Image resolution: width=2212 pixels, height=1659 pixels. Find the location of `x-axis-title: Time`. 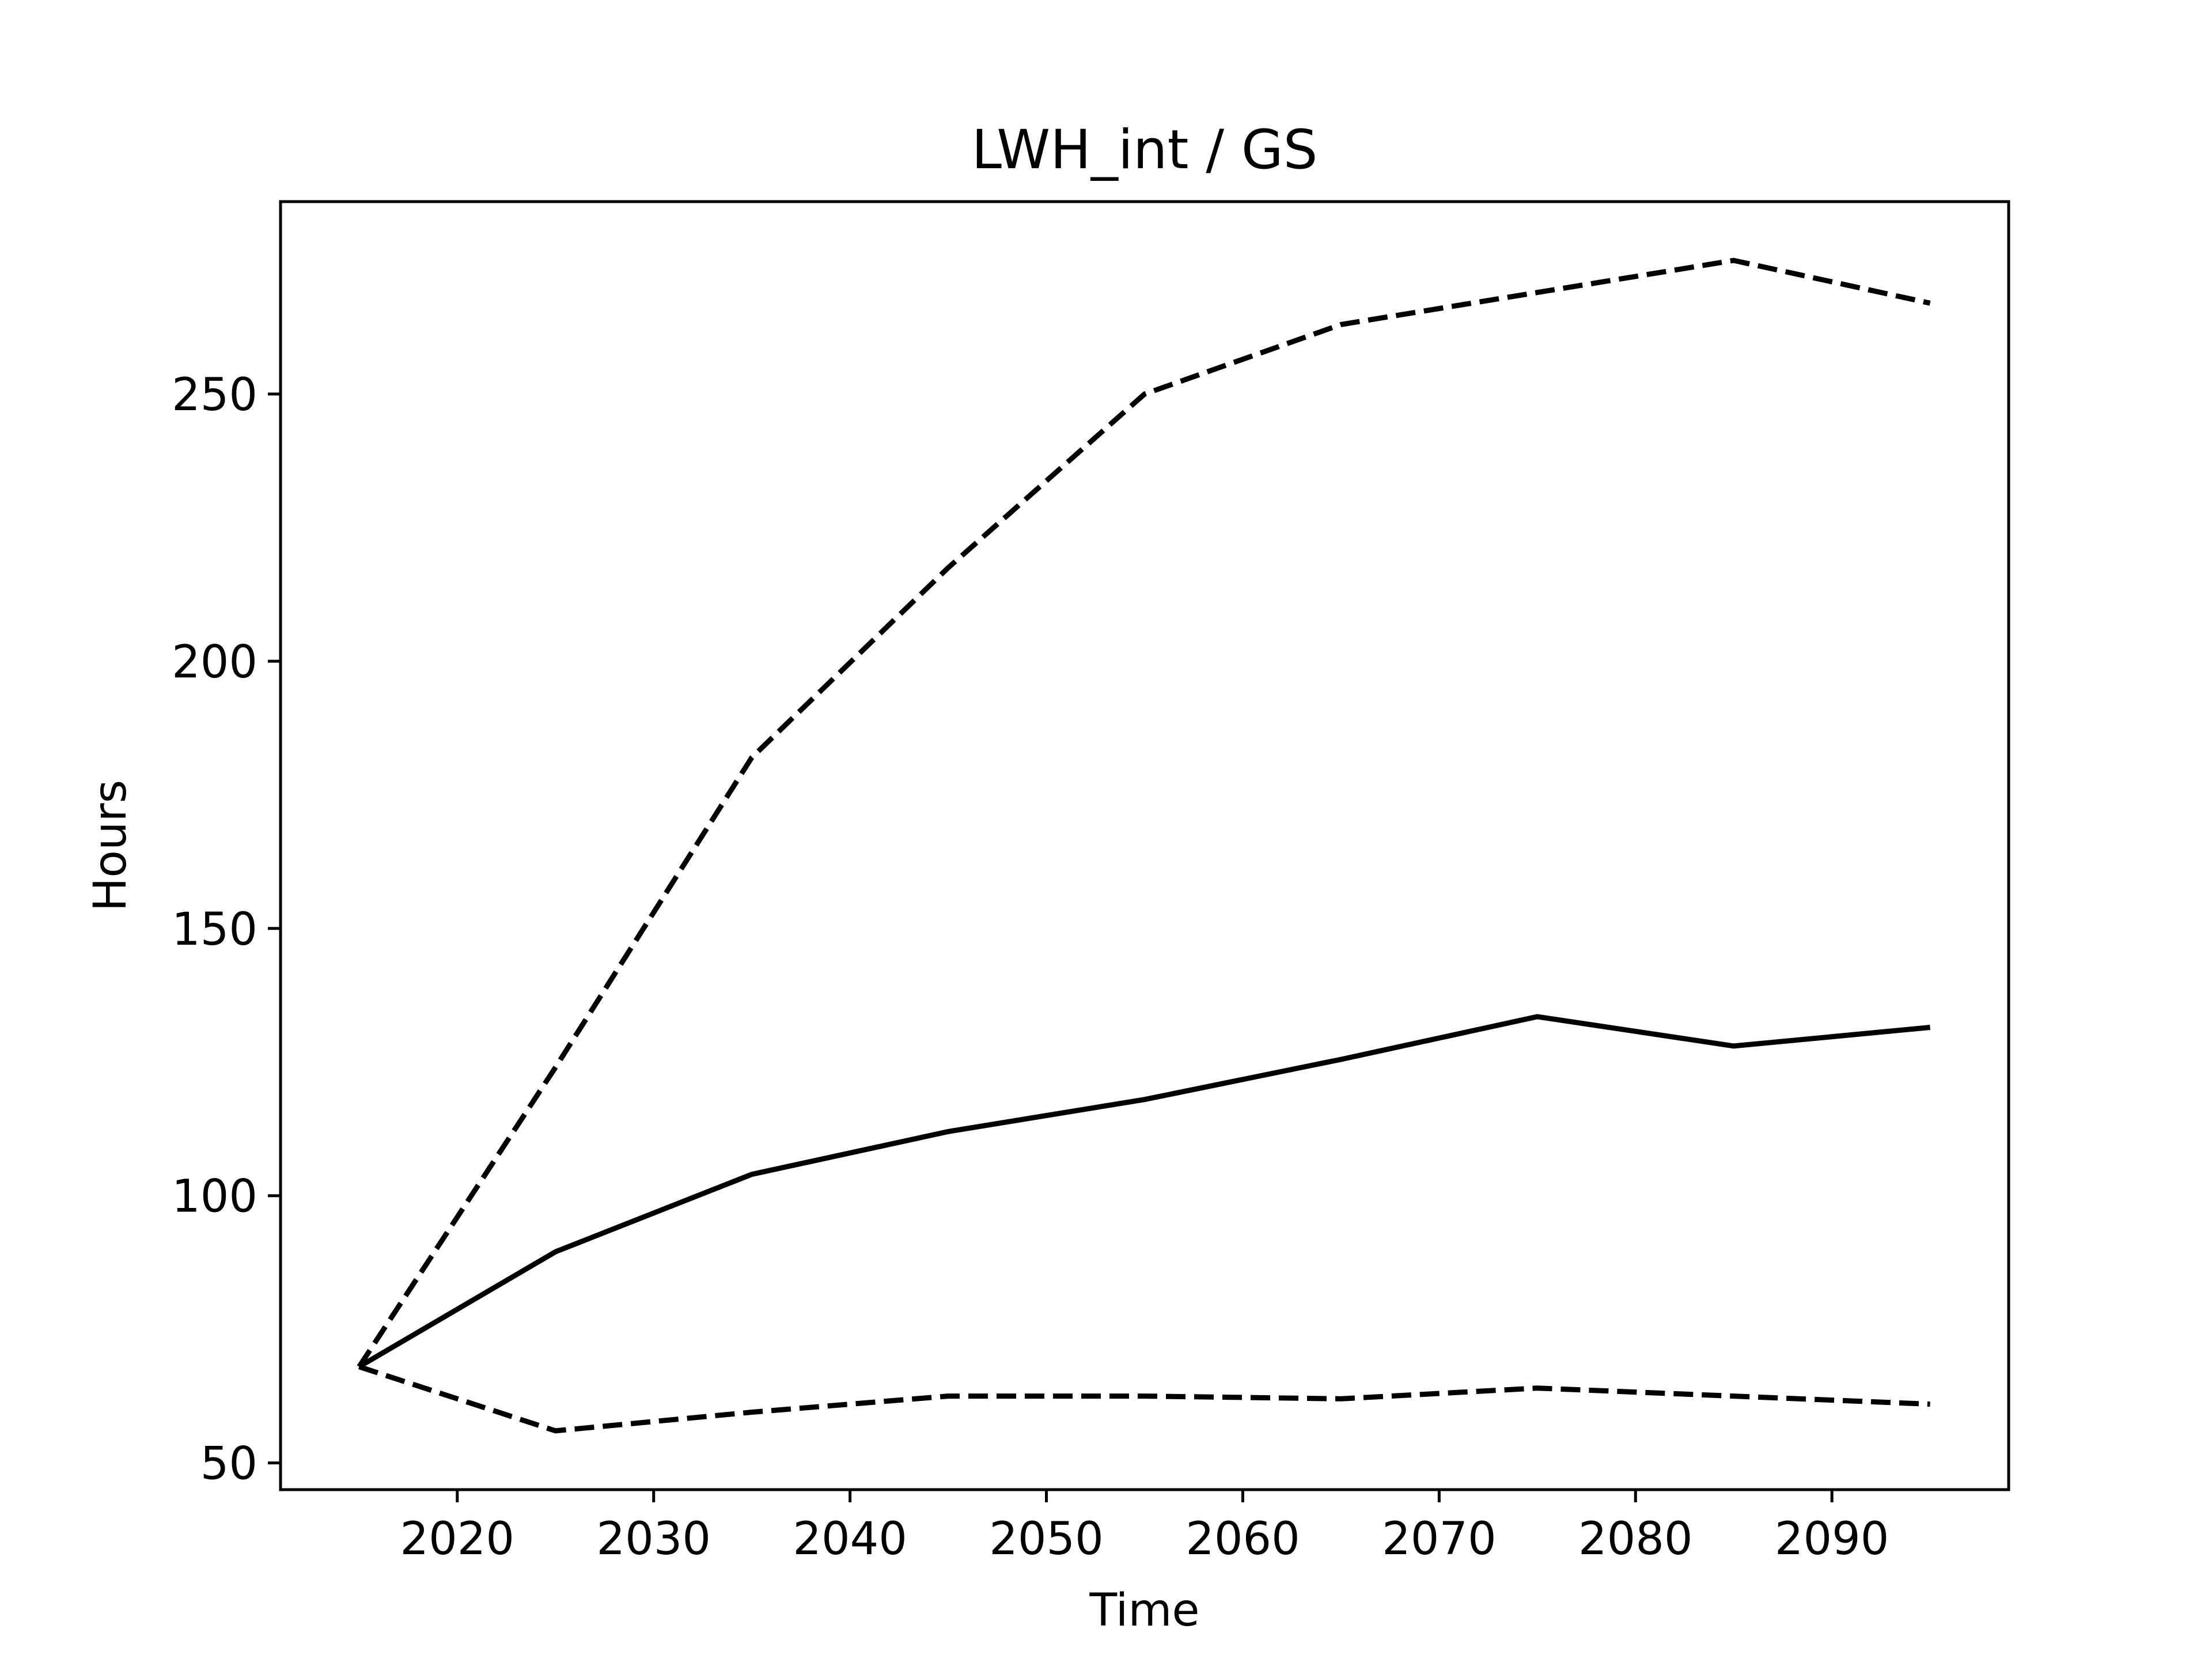

x-axis-title: Time is located at coordinates (1144, 1611).